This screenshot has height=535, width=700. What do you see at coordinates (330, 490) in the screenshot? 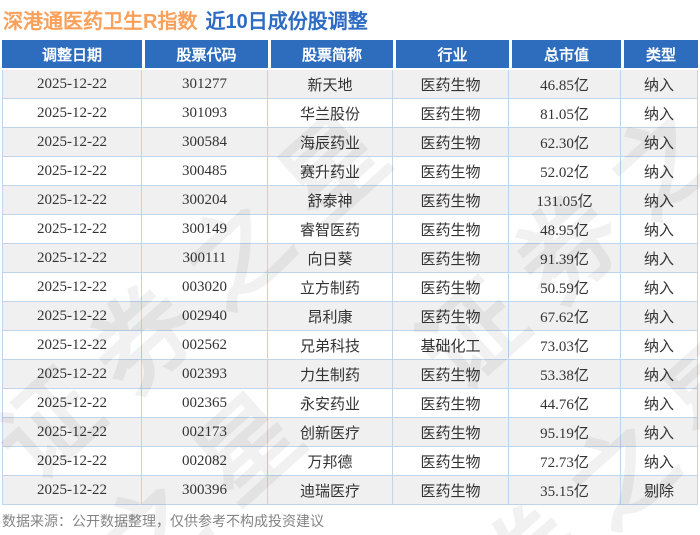
I see `cell-stock-name: 迪瑞医疗` at bounding box center [330, 490].